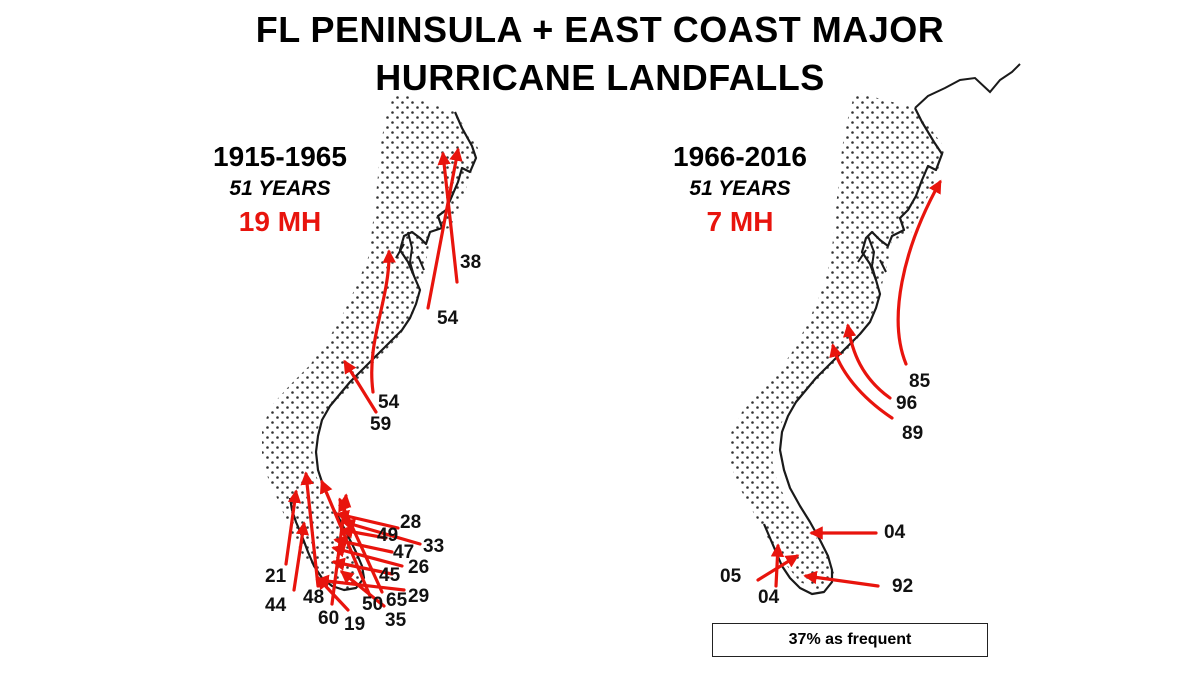 The image size is (1200, 675). What do you see at coordinates (902, 586) in the screenshot?
I see `year-label: 92` at bounding box center [902, 586].